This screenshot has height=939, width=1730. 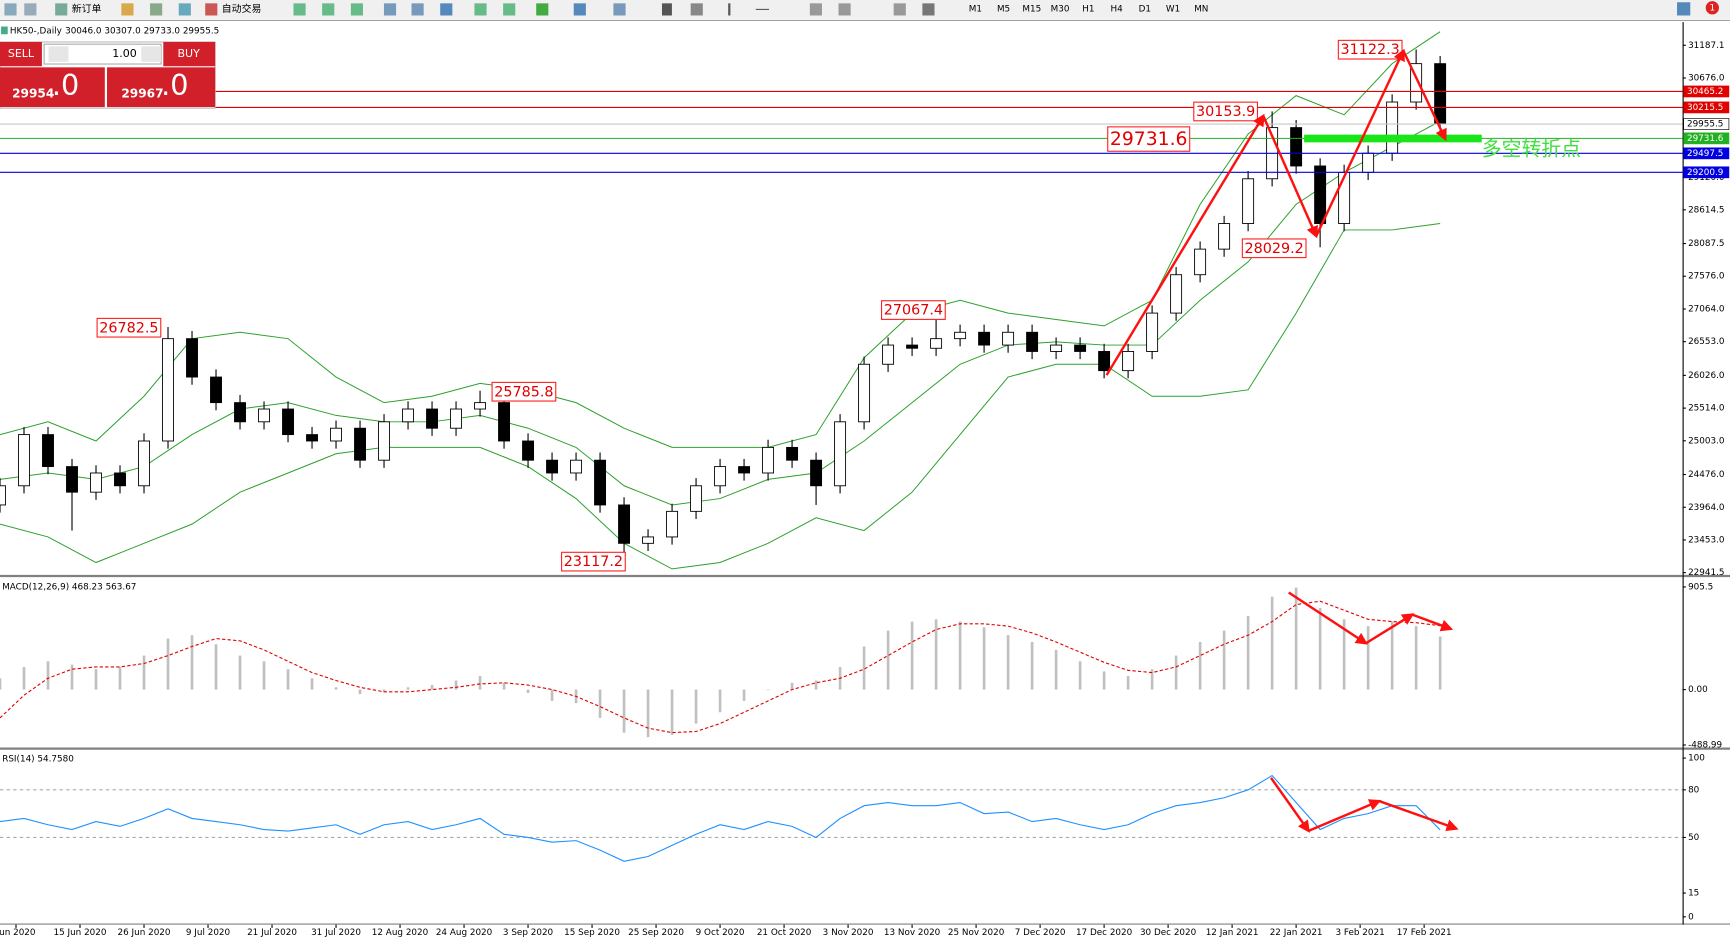 I want to click on timeframe-button: M5, so click(x=1003, y=9).